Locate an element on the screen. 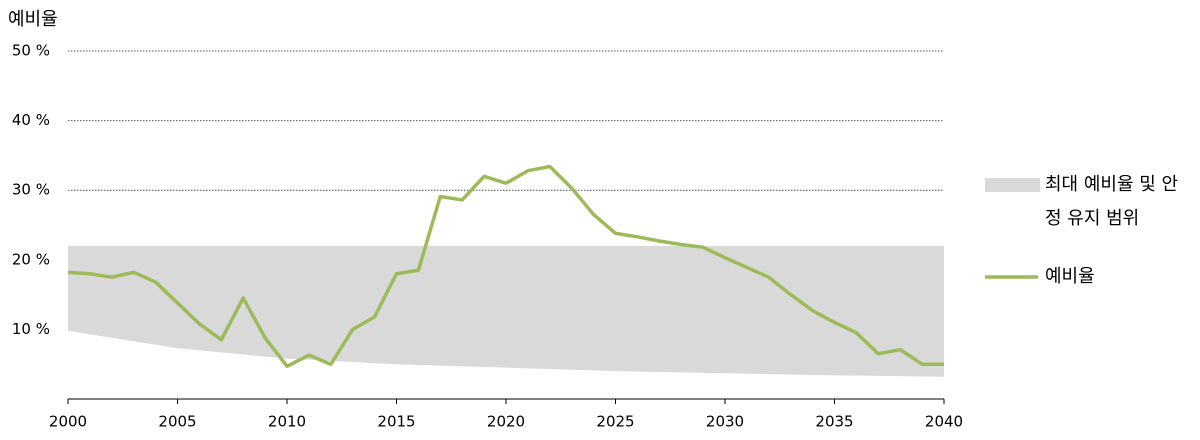 The width and height of the screenshot is (1200, 440). x-tick-label: 2020 is located at coordinates (506, 422).